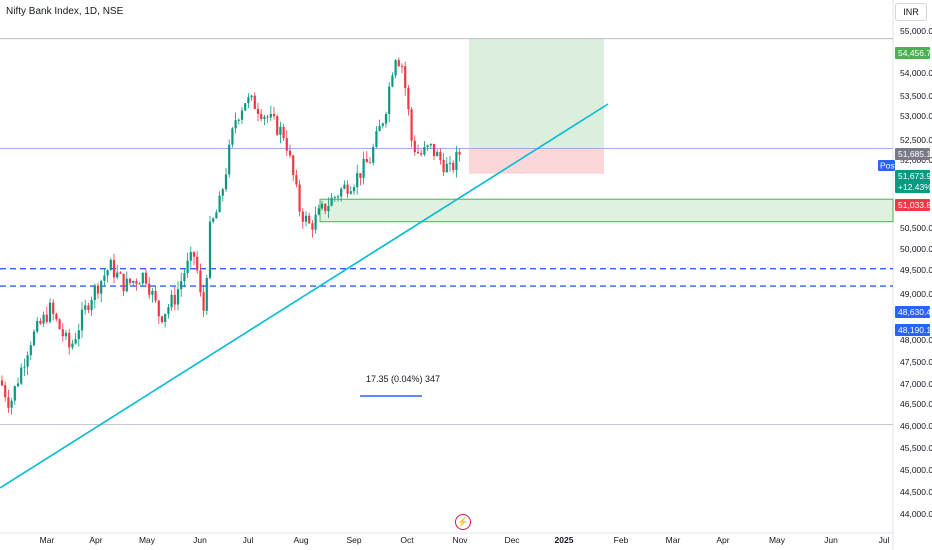  Describe the element at coordinates (916, 492) in the screenshot. I see `price-tick-label: 44,500.00` at that location.